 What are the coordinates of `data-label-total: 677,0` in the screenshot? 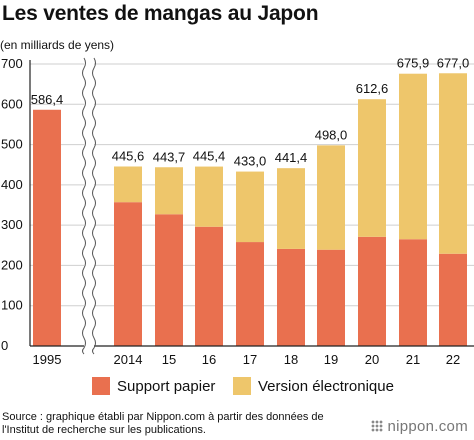 It's located at (453, 62).